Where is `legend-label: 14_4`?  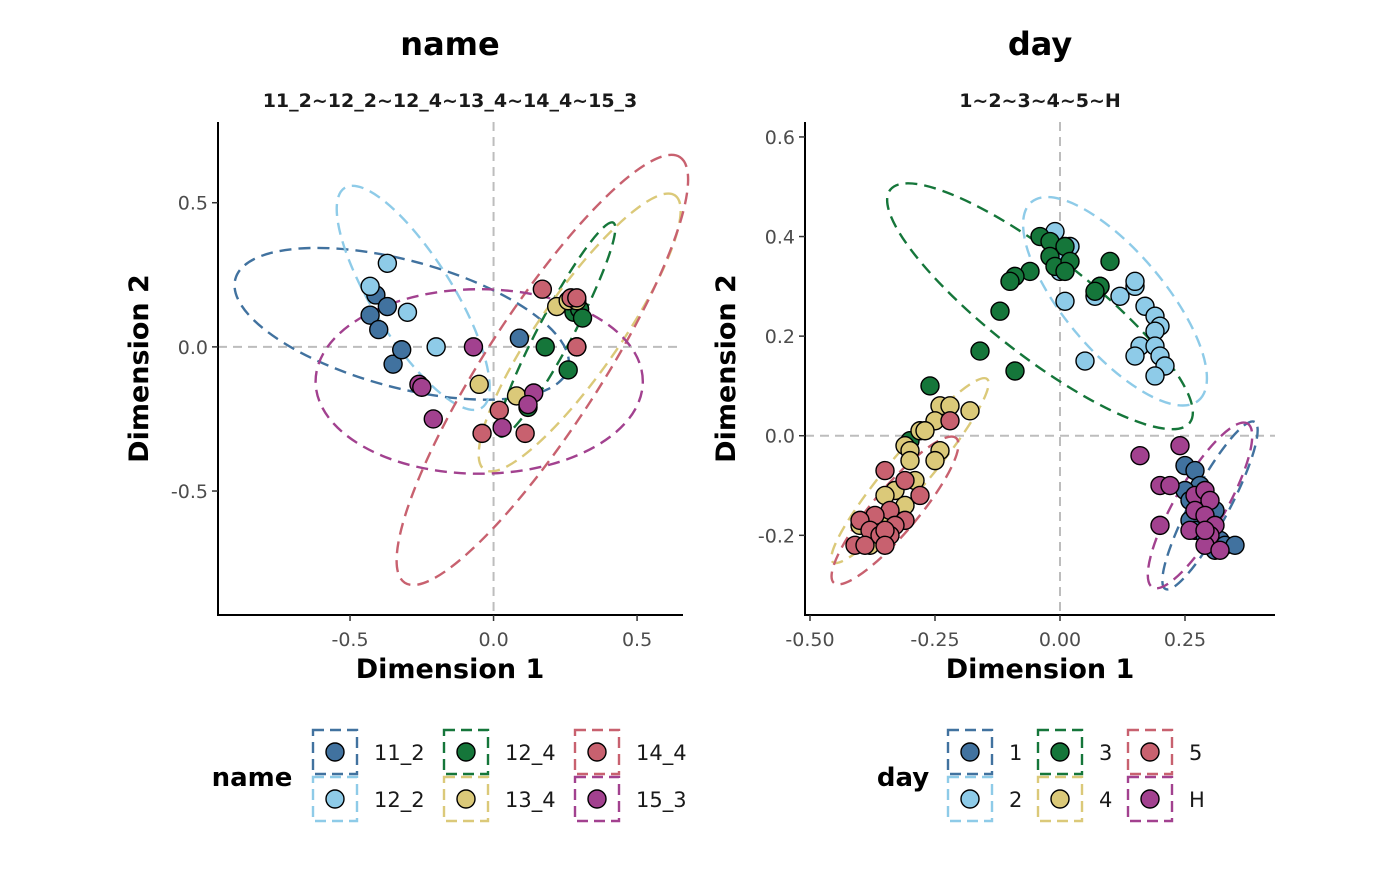
legend-label: 14_4 is located at coordinates (661, 753).